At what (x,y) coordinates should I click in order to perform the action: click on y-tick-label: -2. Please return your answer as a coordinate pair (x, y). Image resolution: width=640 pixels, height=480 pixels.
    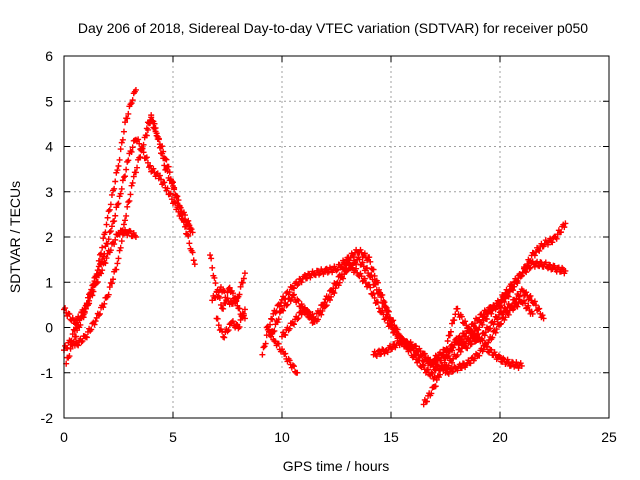
    Looking at the image, I should click on (47, 418).